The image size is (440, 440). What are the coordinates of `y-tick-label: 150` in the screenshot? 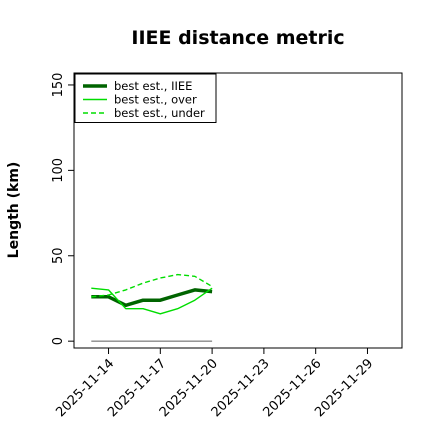 It's located at (58, 85).